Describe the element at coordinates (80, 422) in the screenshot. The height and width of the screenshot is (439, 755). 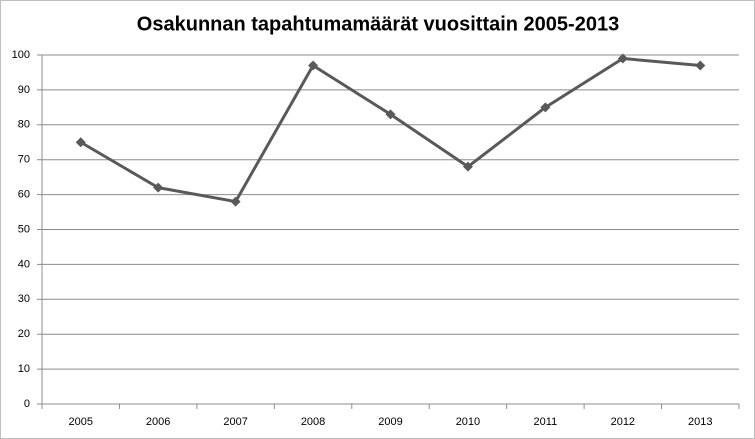
I see `x-tick-label: 2005` at that location.